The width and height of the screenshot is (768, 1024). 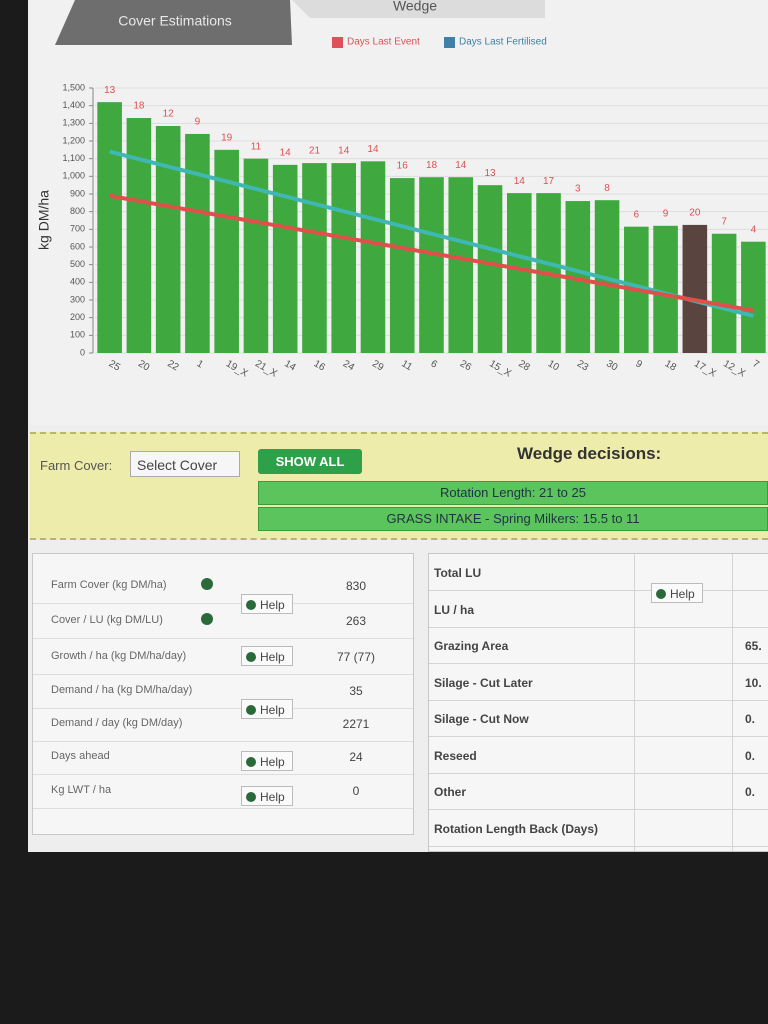 I want to click on y-tick-label: 400, so click(x=77, y=282).